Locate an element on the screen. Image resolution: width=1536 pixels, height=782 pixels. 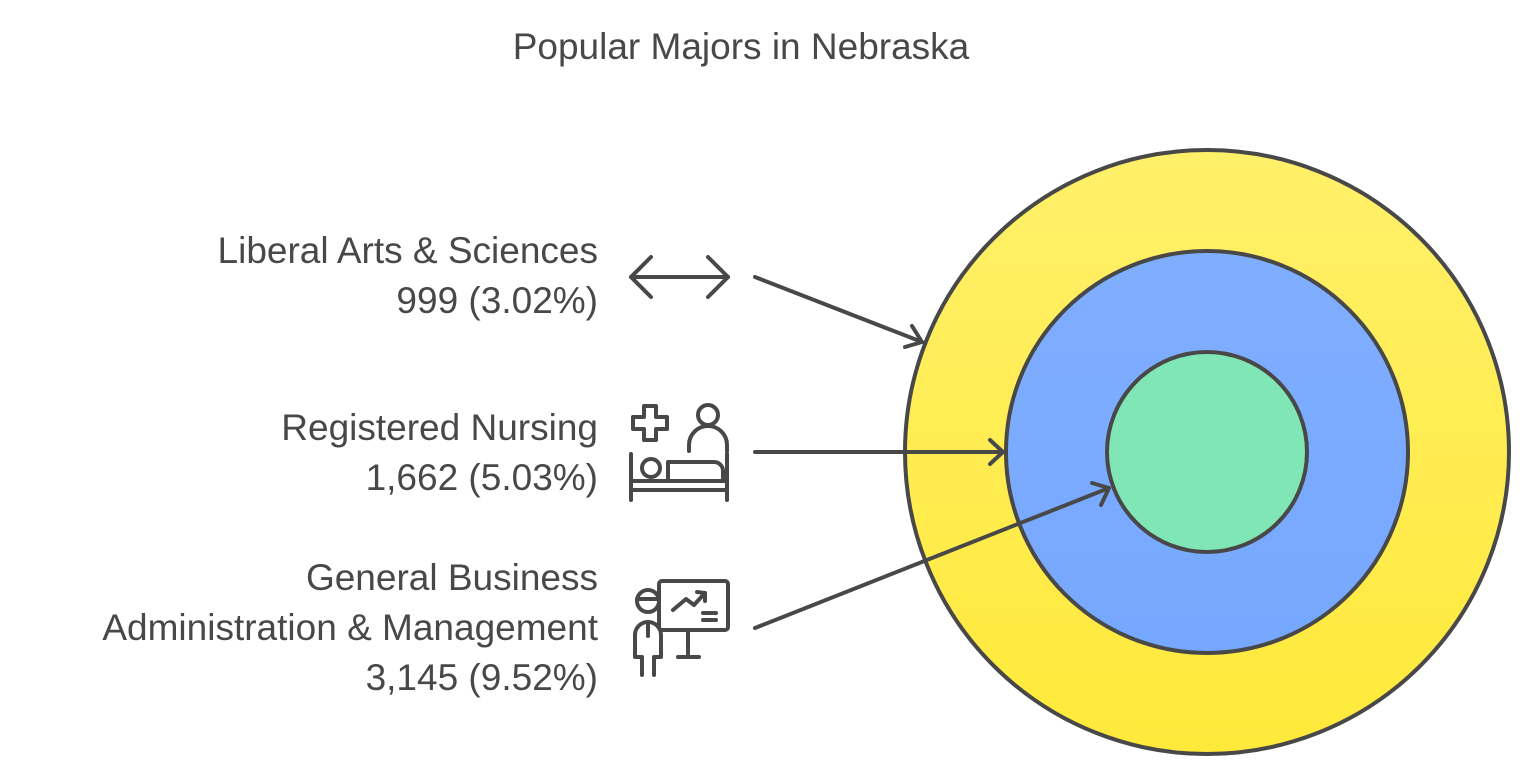
nurse-patient-bed-icon is located at coordinates (679, 452).